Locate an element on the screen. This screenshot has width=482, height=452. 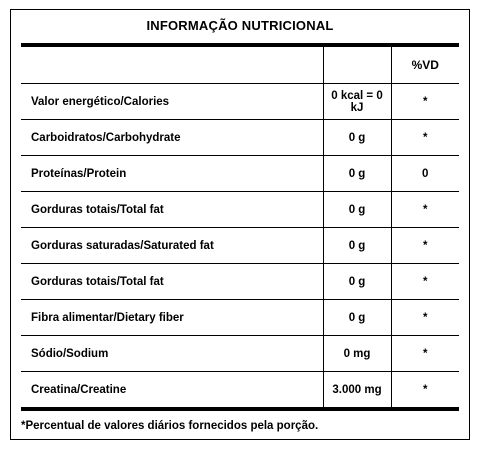
panel-title: INFORMAÇÃO NUTRICIONAL is located at coordinates (240, 25).